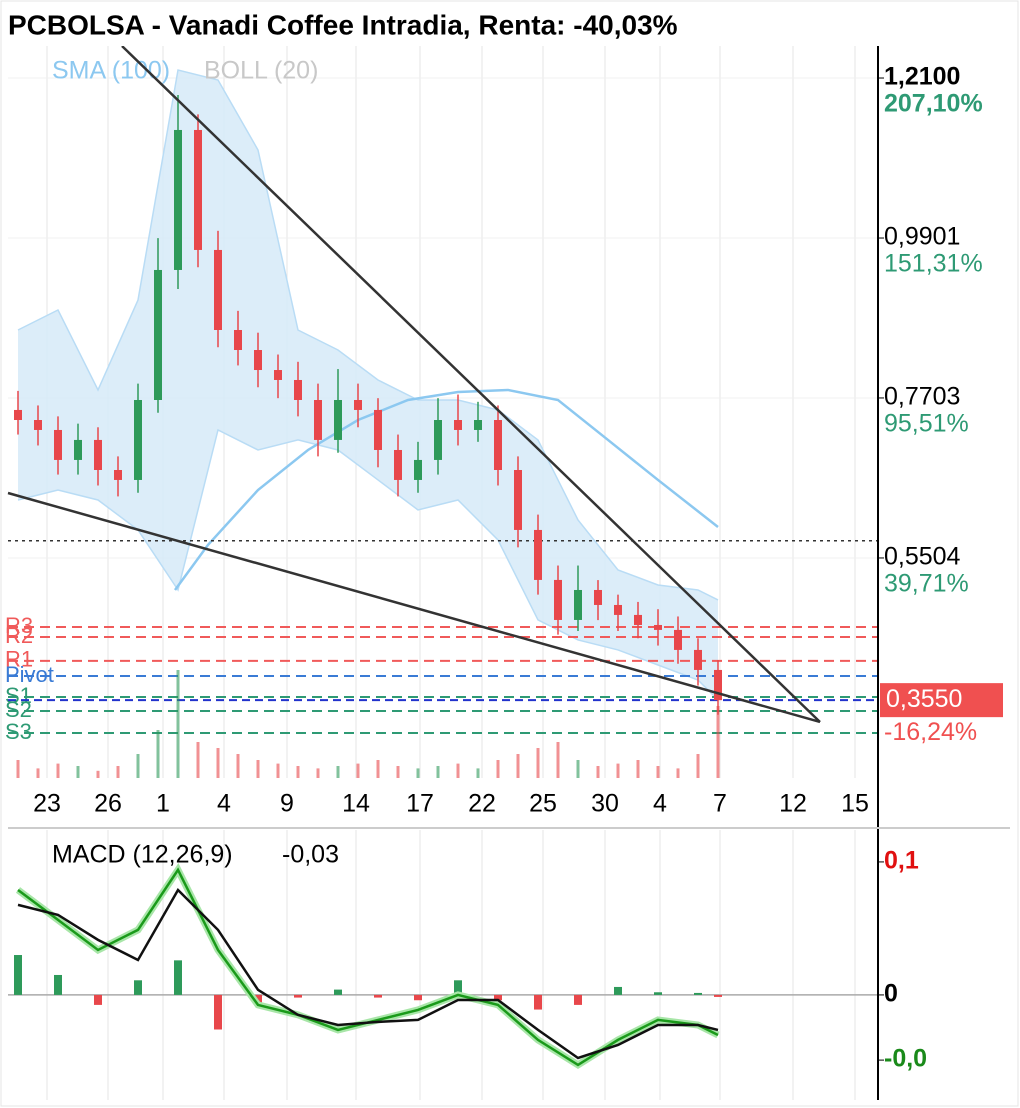  What do you see at coordinates (356, 804) in the screenshot?
I see `x-tick-label: 14` at bounding box center [356, 804].